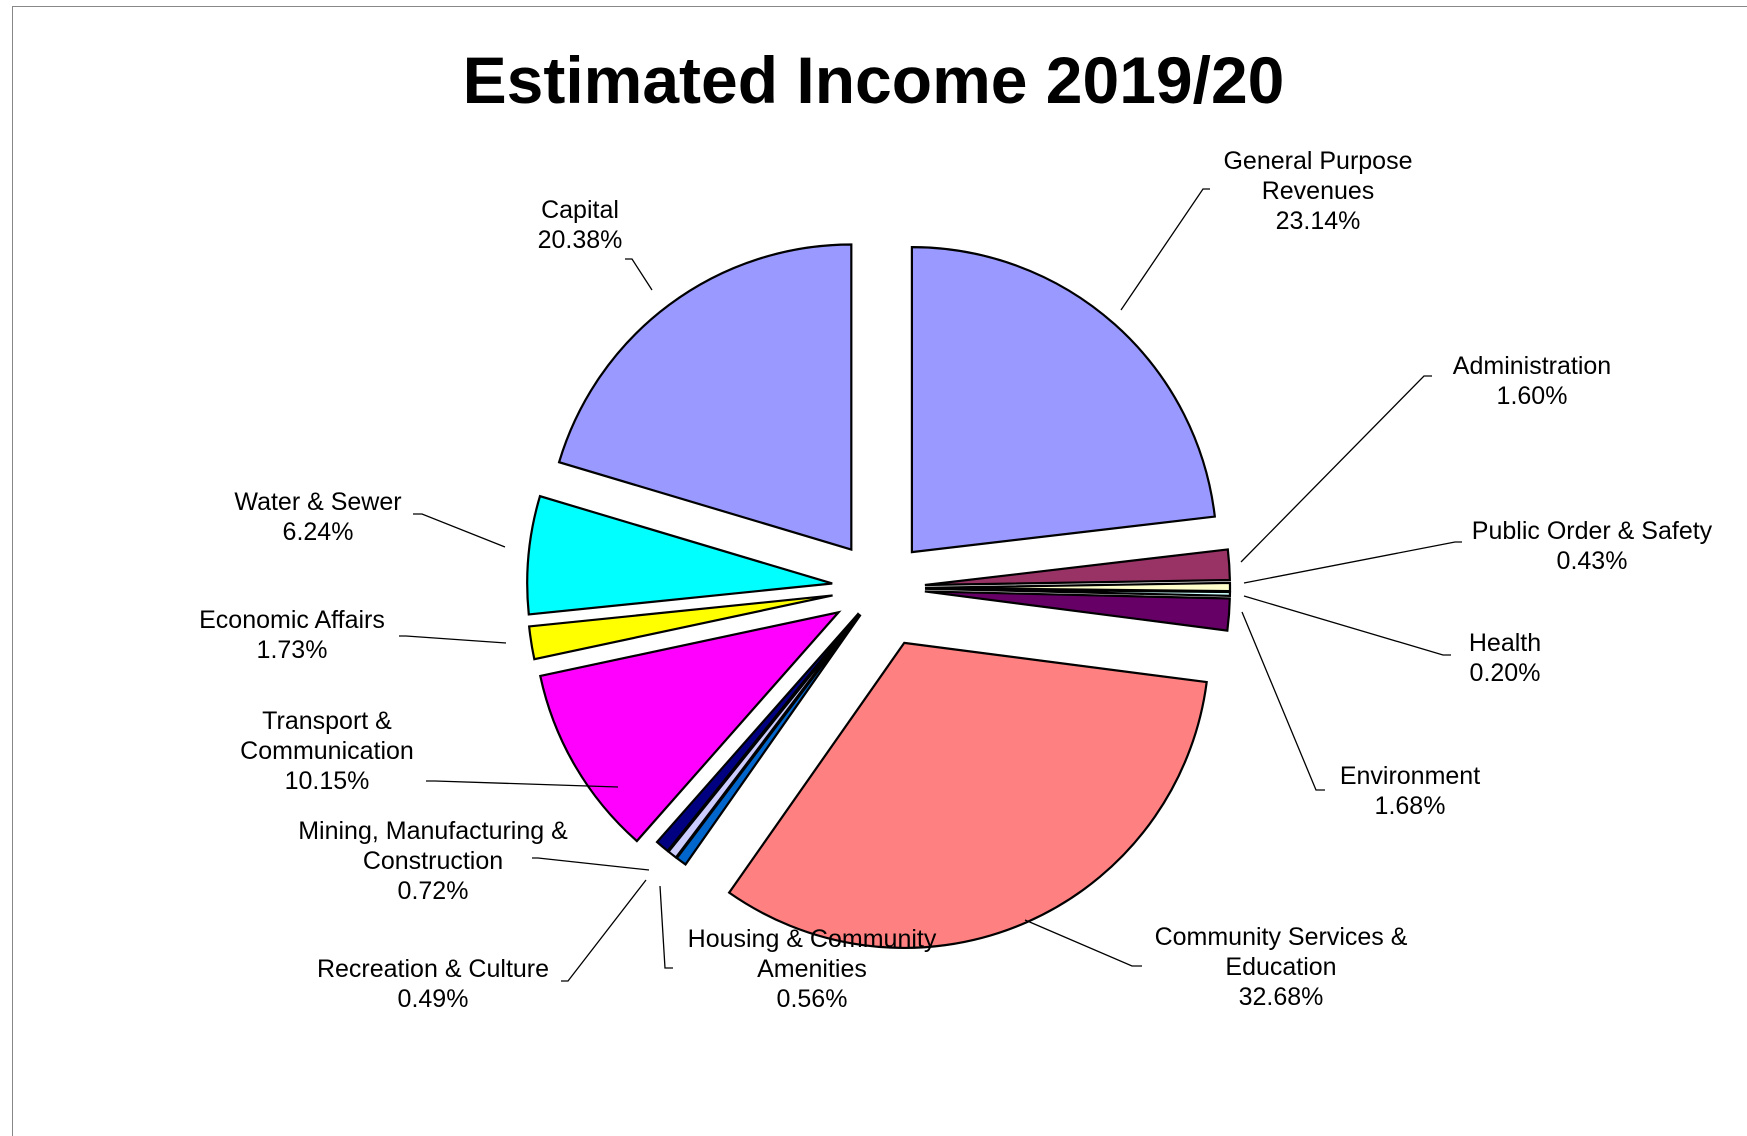  I want to click on leader-line-water-and-sewer, so click(459, 530).